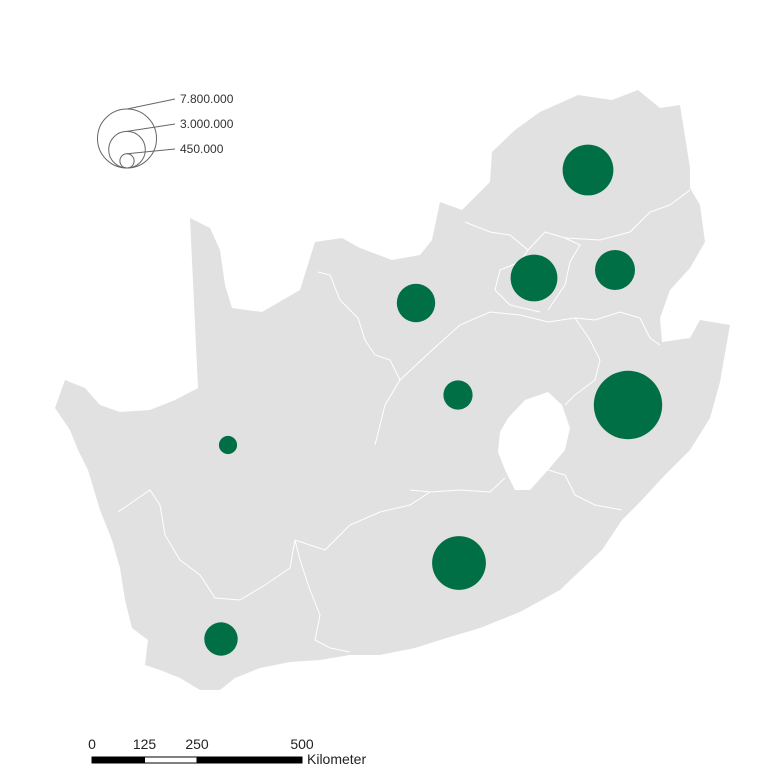 The image size is (776, 775). What do you see at coordinates (359, 358) in the screenshot?
I see `border-northern-cape-free-state` at bounding box center [359, 358].